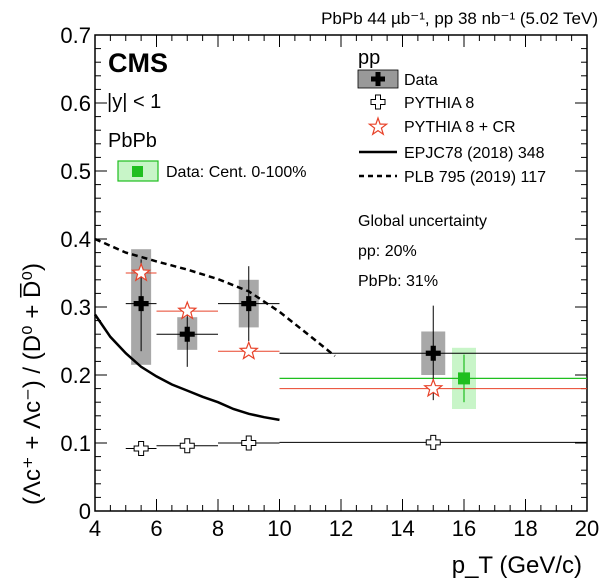  I want to click on x-tick-label: 10, so click(279, 528).